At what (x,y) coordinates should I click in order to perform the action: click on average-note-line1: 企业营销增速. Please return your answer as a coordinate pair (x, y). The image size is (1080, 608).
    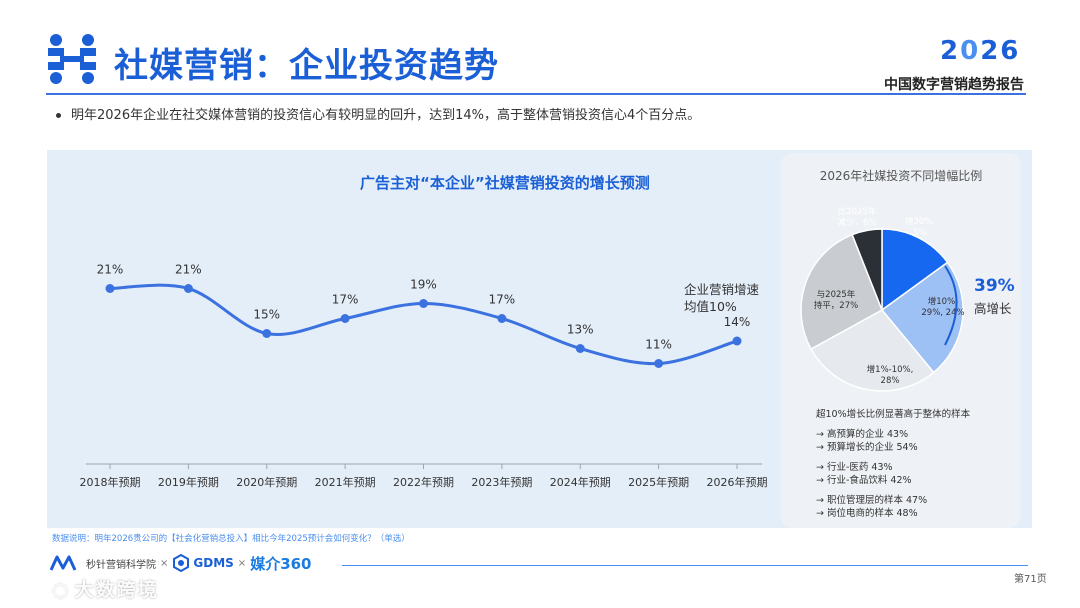
    Looking at the image, I should click on (722, 289).